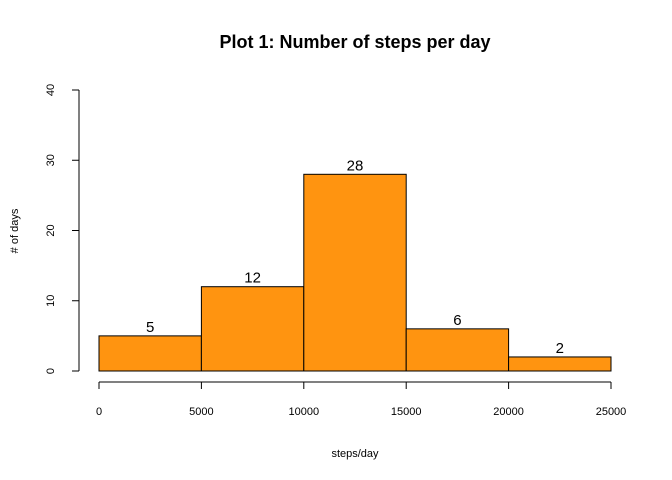  What do you see at coordinates (150, 327) in the screenshot?
I see `bar-count-label: 5` at bounding box center [150, 327].